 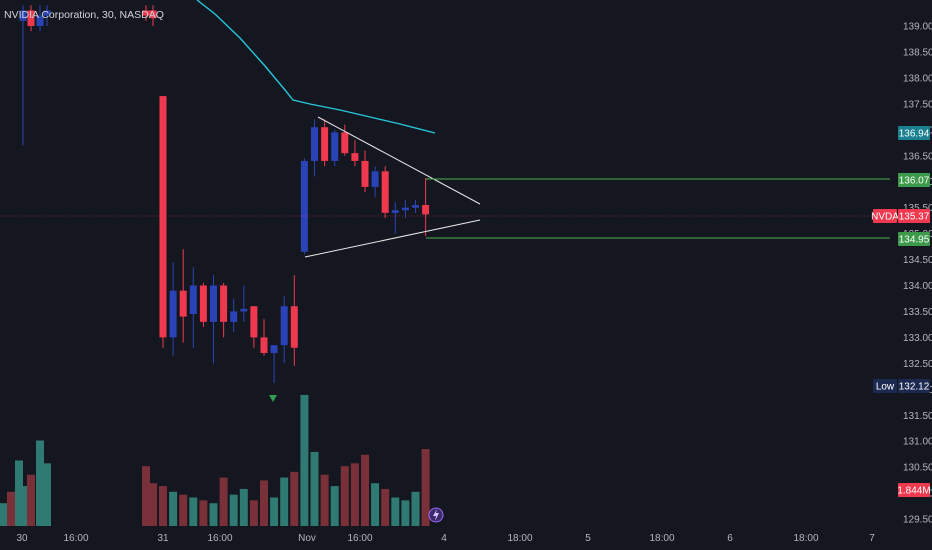 What do you see at coordinates (917, 208) in the screenshot?
I see `price-tick-label: 135.50` at bounding box center [917, 208].